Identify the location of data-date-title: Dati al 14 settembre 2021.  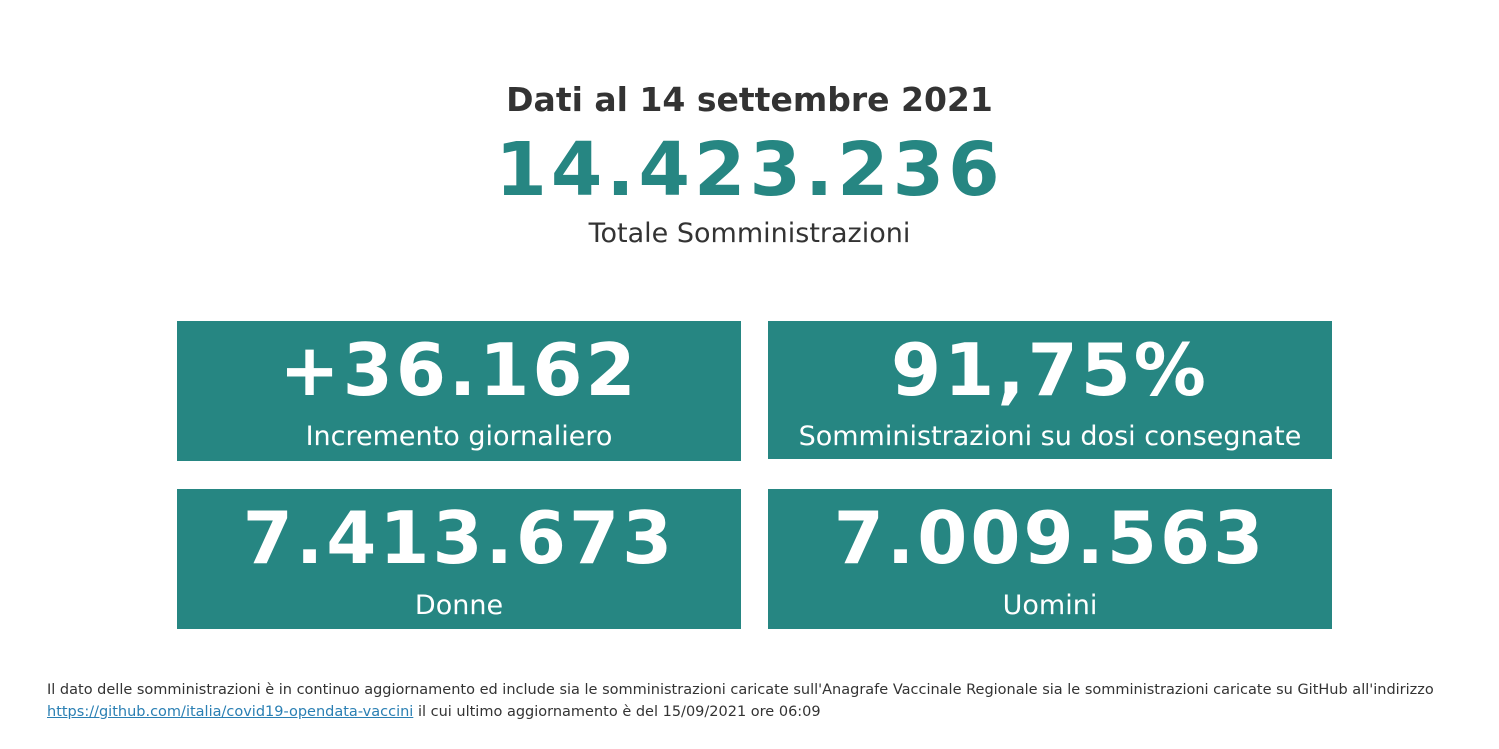
(749, 99).